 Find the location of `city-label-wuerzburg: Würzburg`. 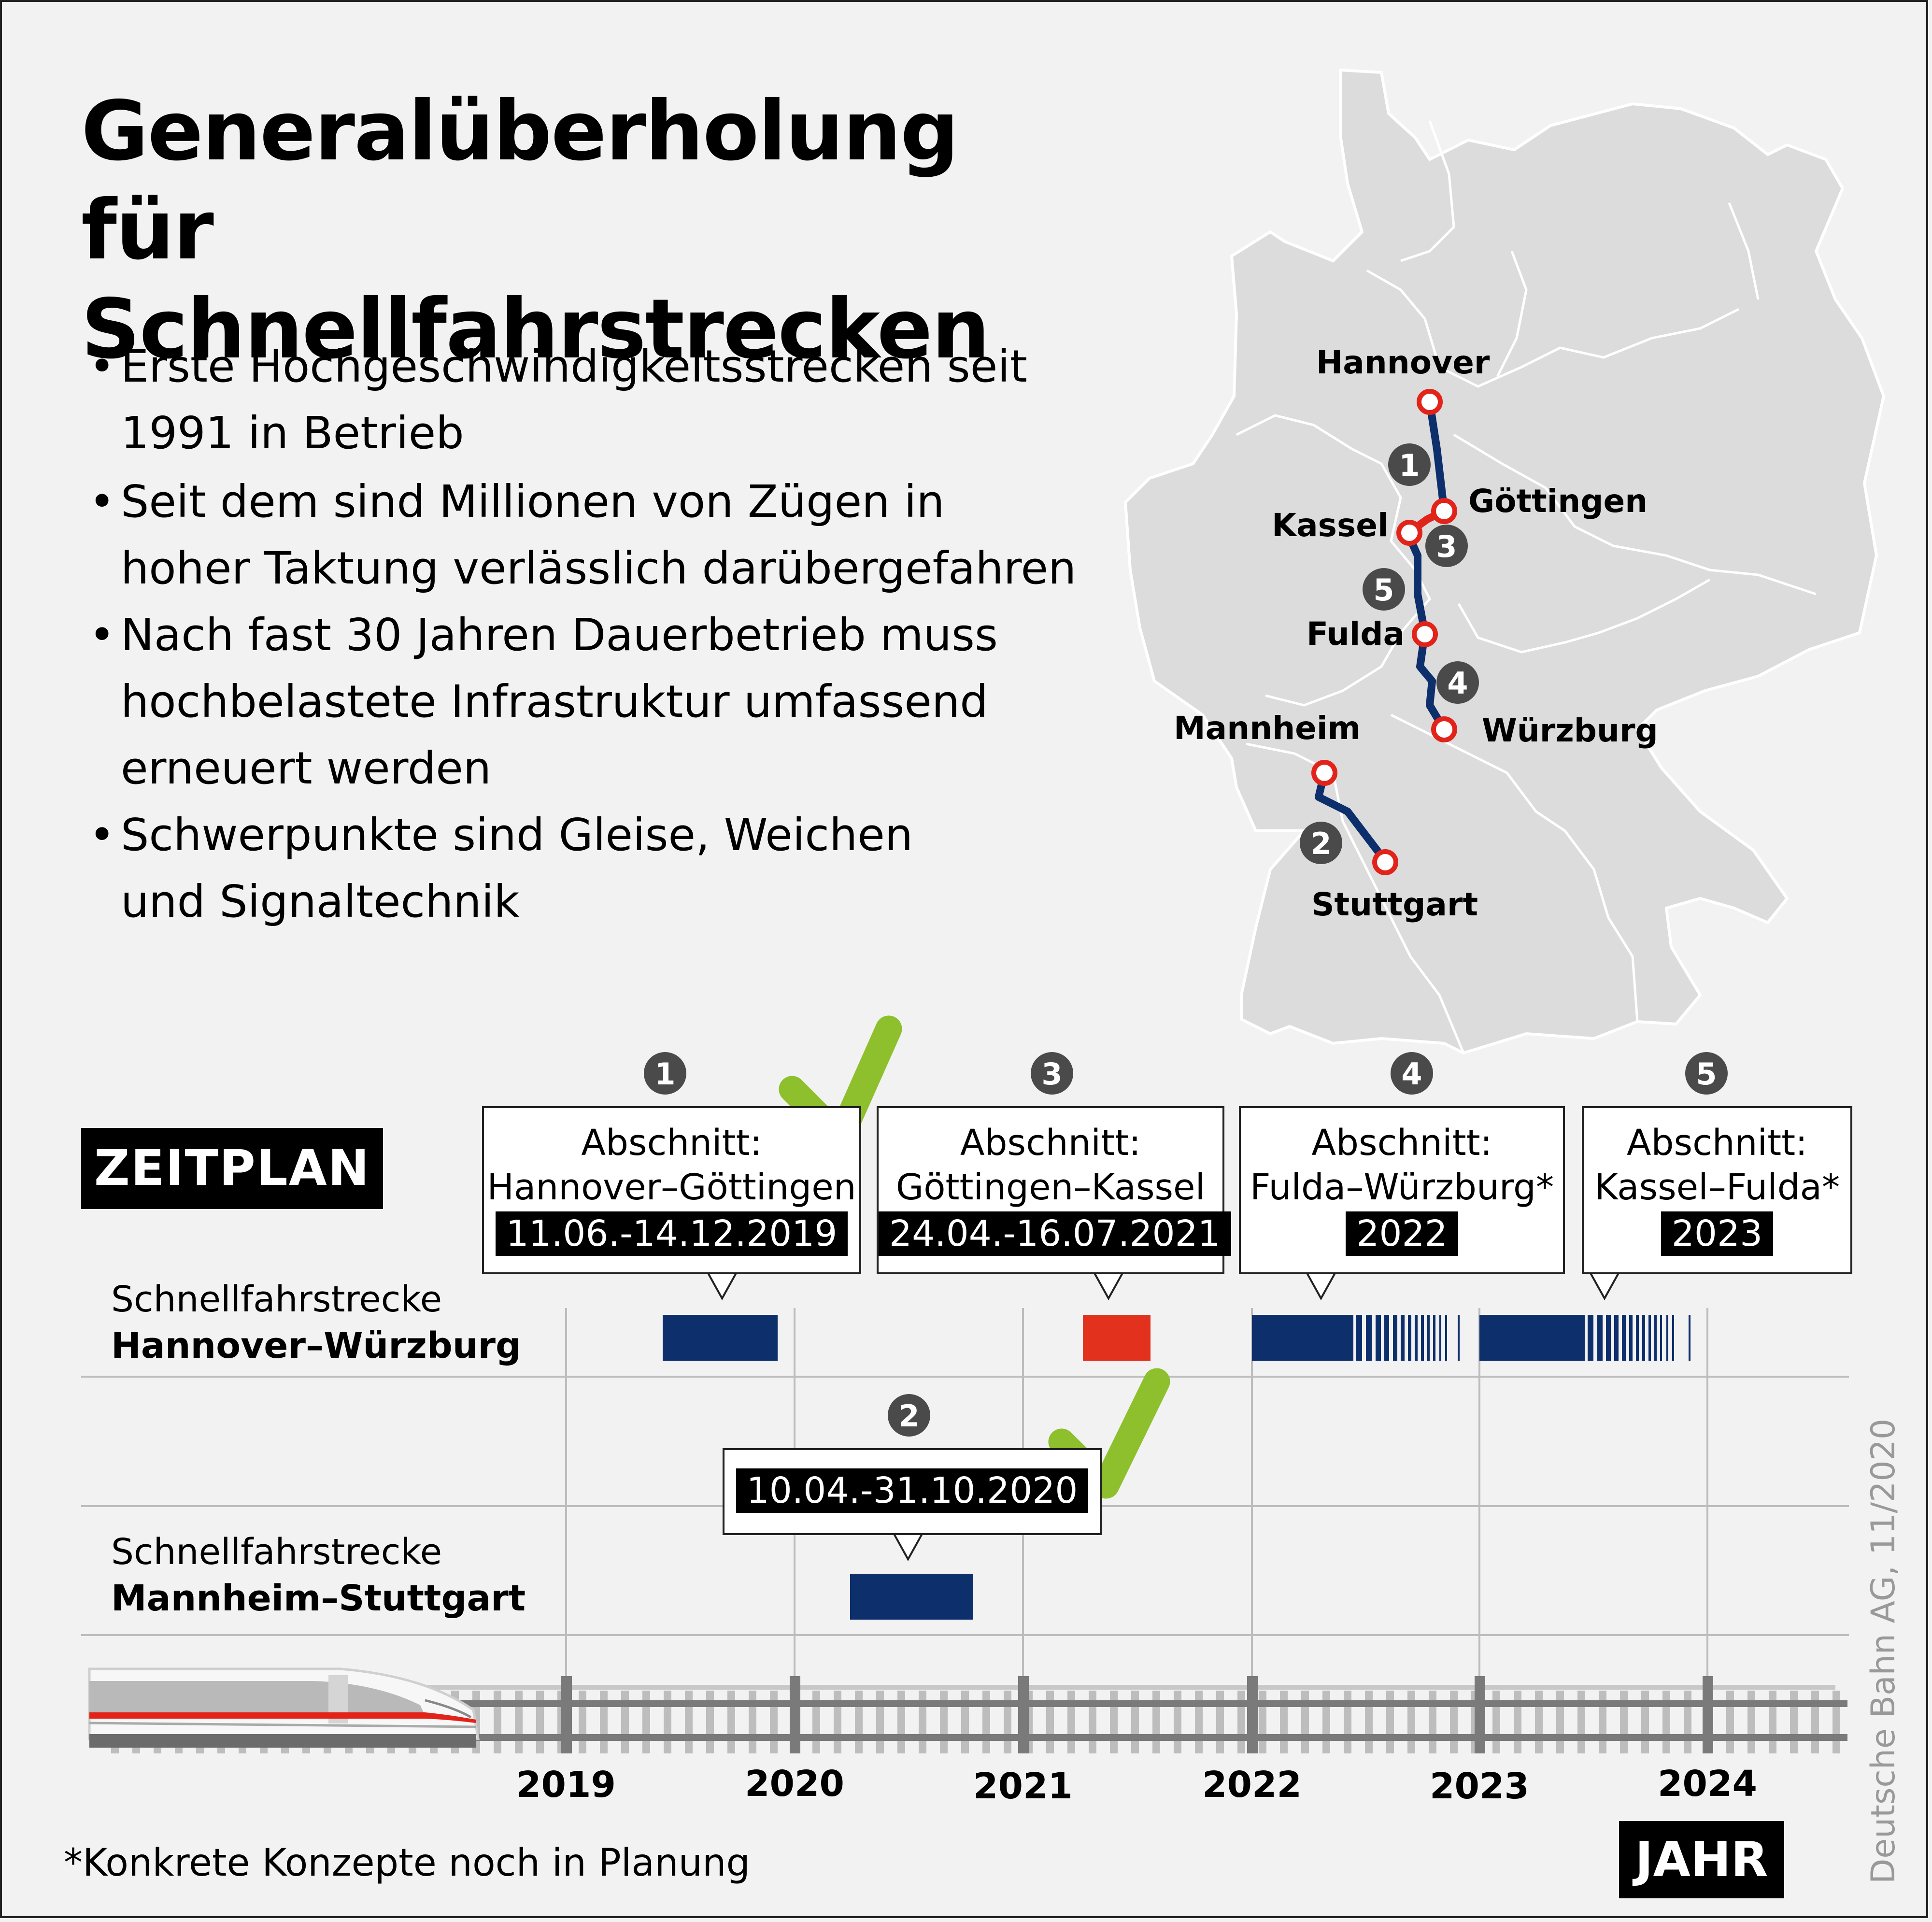

city-label-wuerzburg: Würzburg is located at coordinates (1570, 731).